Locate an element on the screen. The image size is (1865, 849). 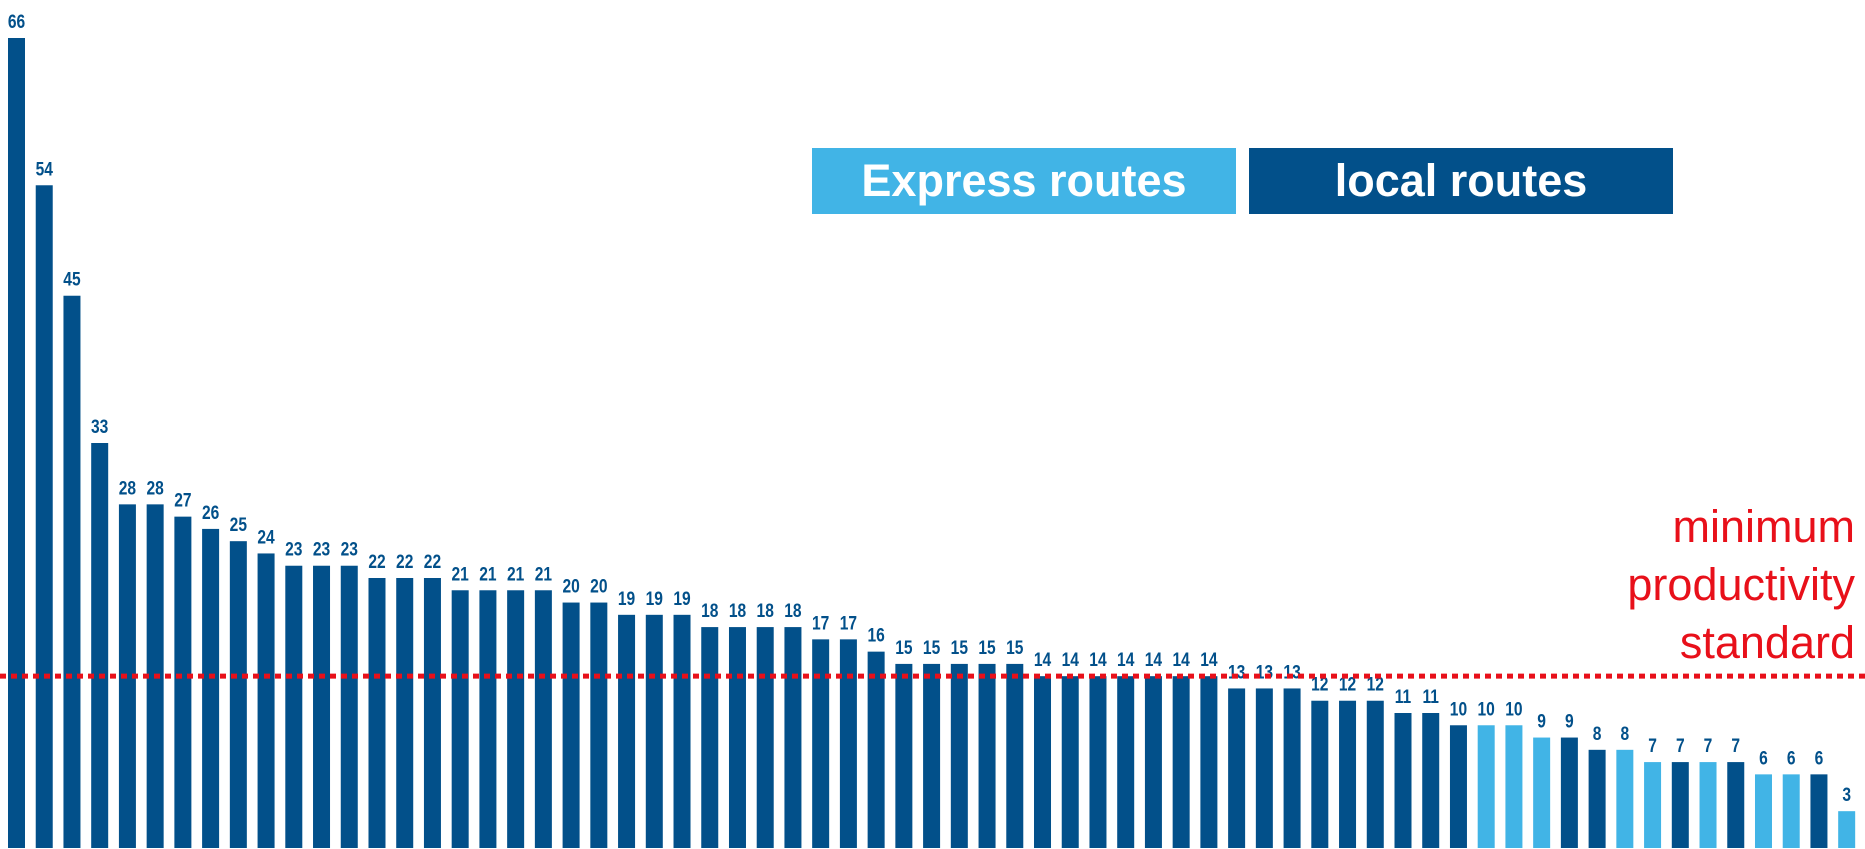
data-label: 9 is located at coordinates (1541, 721).